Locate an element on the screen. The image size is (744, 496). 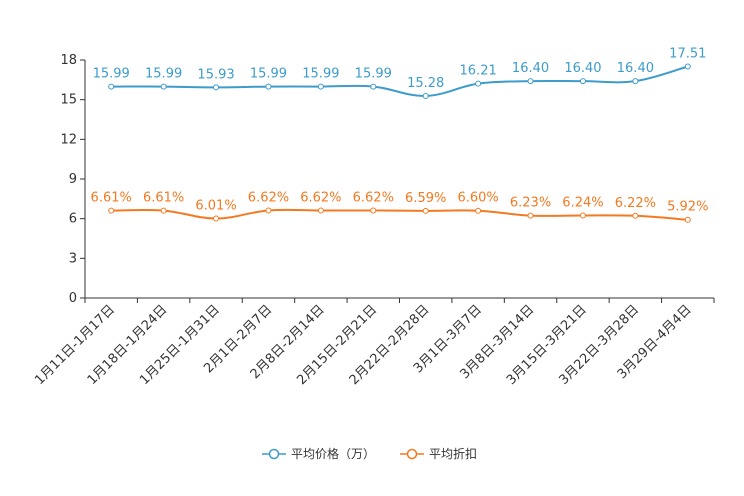
y-tick-label: 12 is located at coordinates (68, 139).